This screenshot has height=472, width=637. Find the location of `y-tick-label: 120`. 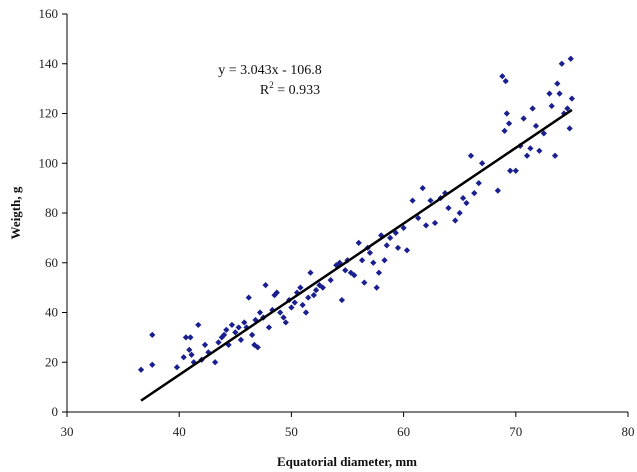

y-tick-label: 120 is located at coordinates (49, 113).